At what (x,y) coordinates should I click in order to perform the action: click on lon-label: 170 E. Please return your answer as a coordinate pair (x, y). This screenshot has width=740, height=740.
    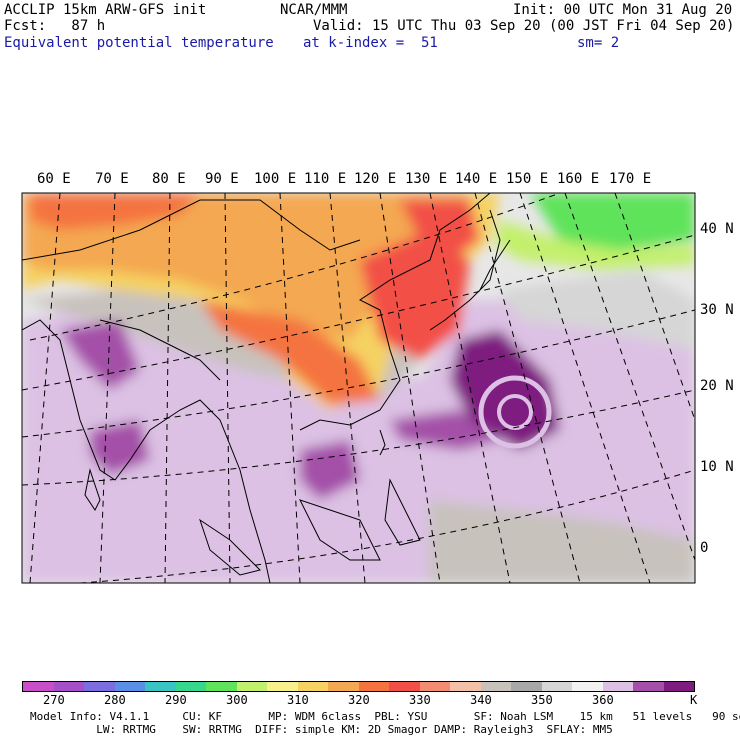
    Looking at the image, I should click on (630, 179).